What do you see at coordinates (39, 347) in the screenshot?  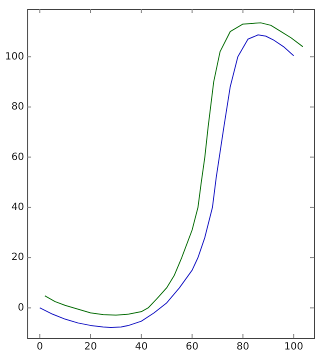 I see `x-tick-label: 0` at bounding box center [39, 347].